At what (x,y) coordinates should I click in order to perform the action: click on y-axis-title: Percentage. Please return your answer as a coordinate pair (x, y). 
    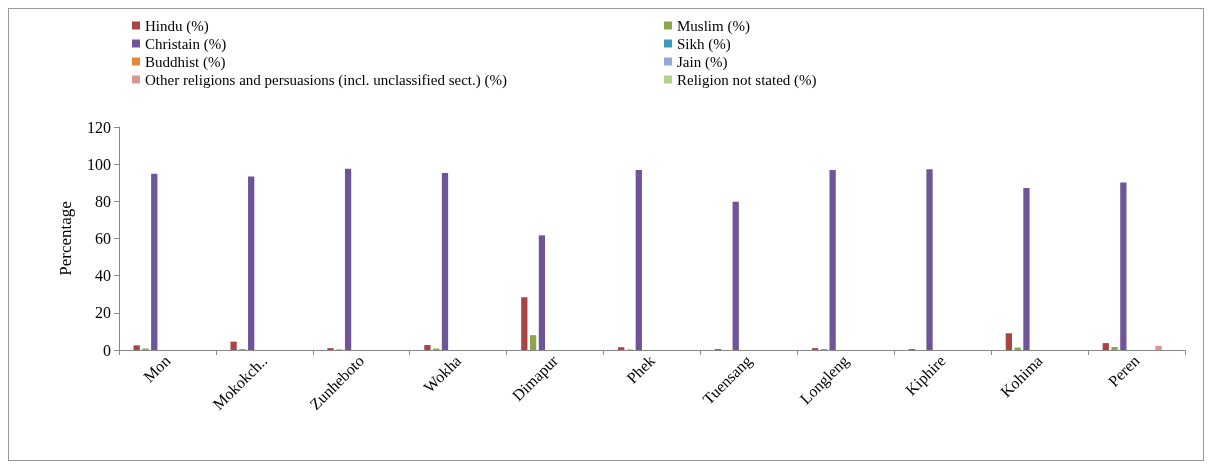
    Looking at the image, I should click on (65, 238).